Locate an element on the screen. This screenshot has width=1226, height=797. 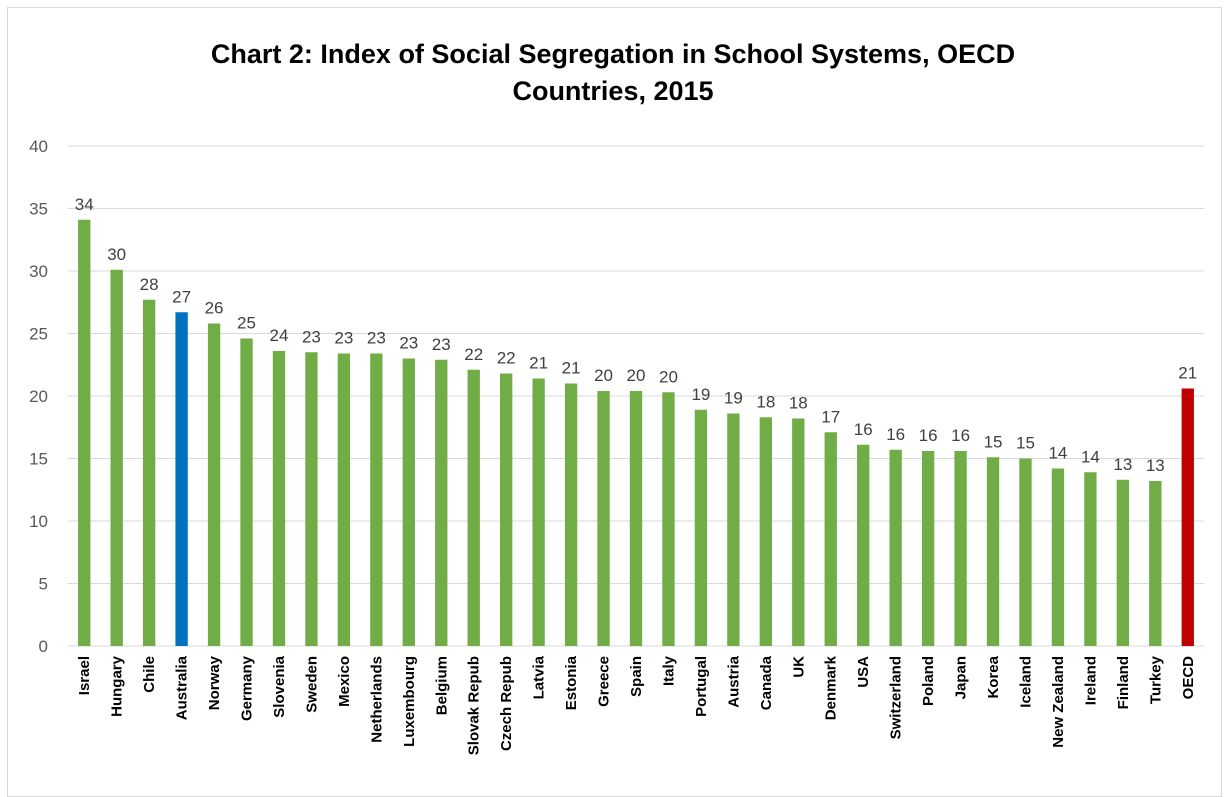
bar-austria is located at coordinates (733, 529).